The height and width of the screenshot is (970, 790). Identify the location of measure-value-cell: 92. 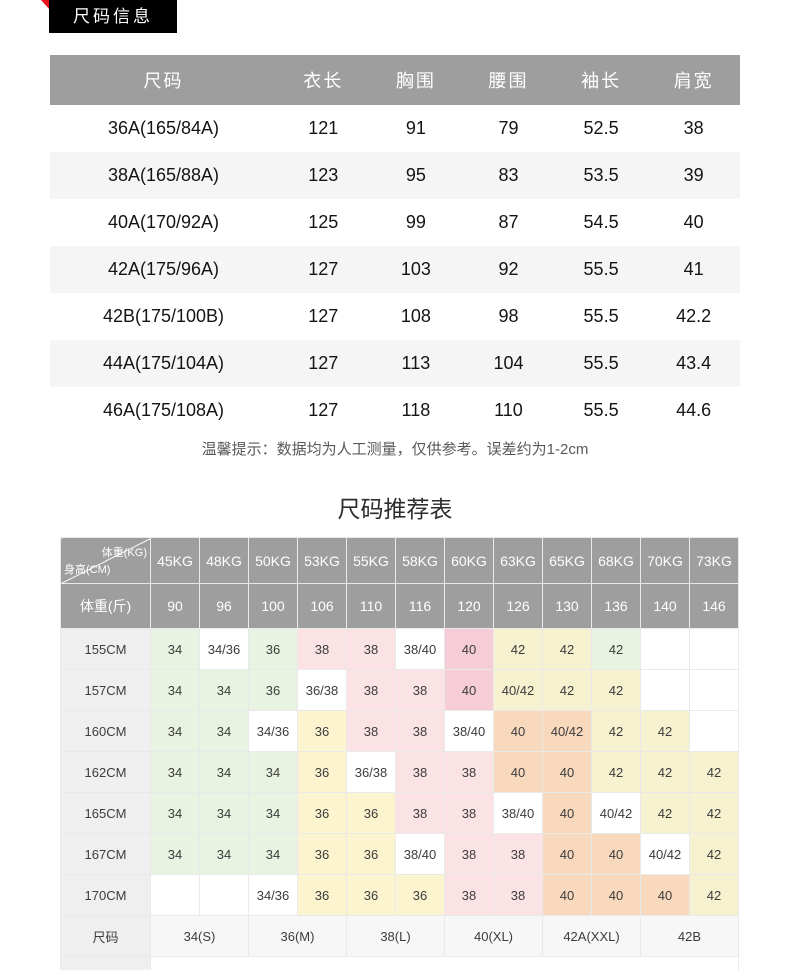
(508, 269).